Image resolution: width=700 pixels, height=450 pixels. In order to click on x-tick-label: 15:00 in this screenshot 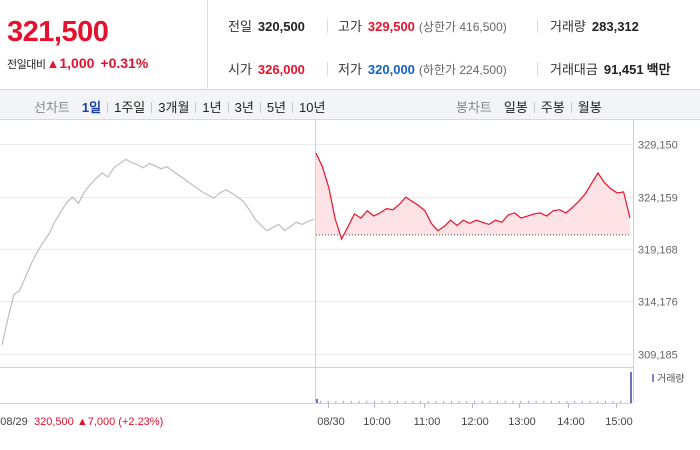, I will do `click(619, 422)`.